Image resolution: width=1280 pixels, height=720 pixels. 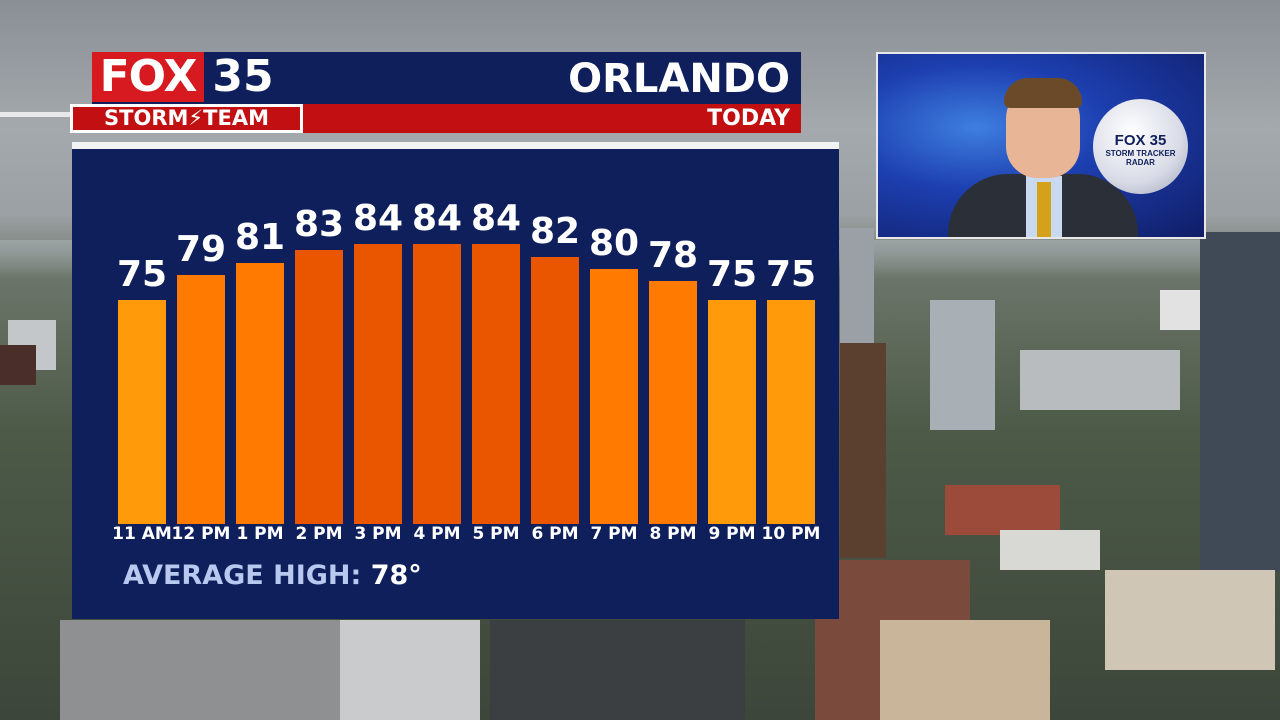 What do you see at coordinates (1041, 145) in the screenshot?
I see `presenter-inset: FOX 35 STORM TRACKER RADAR` at bounding box center [1041, 145].